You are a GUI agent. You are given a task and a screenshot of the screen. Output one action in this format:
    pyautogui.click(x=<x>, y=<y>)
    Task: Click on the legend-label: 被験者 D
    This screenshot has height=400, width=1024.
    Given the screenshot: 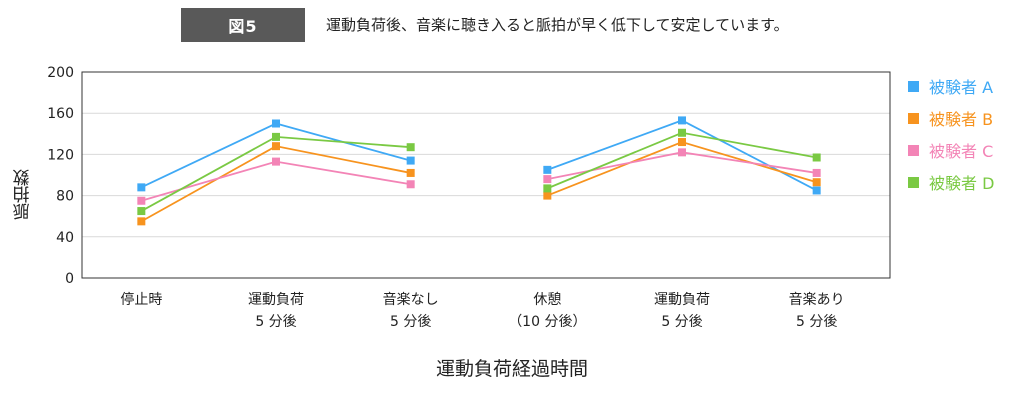 What is the action you would take?
    pyautogui.click(x=962, y=183)
    